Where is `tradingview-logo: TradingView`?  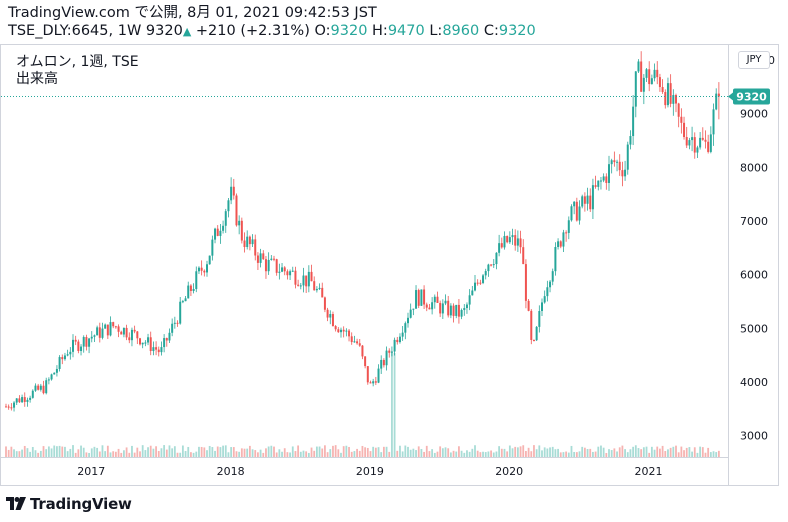 tradingview-logo: TradingView is located at coordinates (69, 504).